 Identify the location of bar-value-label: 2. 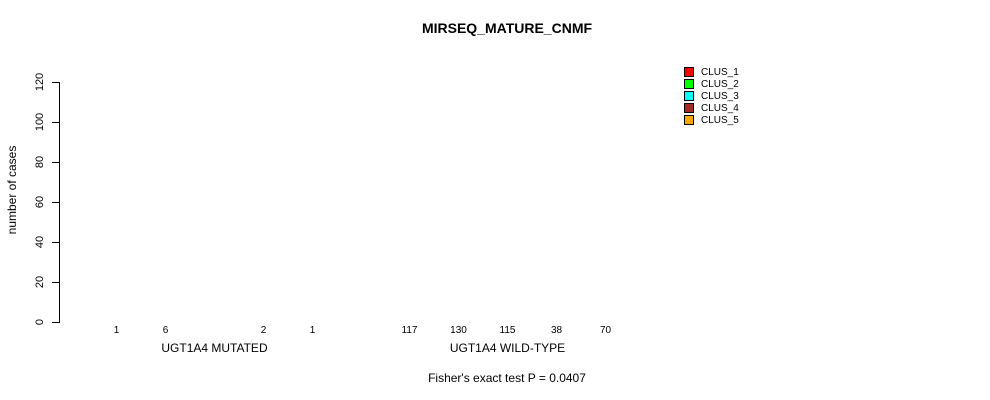
(263, 330).